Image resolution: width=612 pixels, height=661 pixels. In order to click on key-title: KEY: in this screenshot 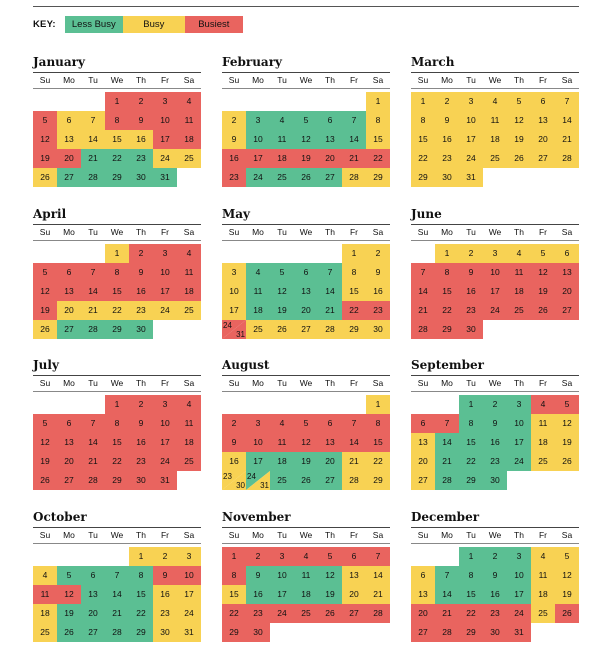, I will do `click(44, 24)`.